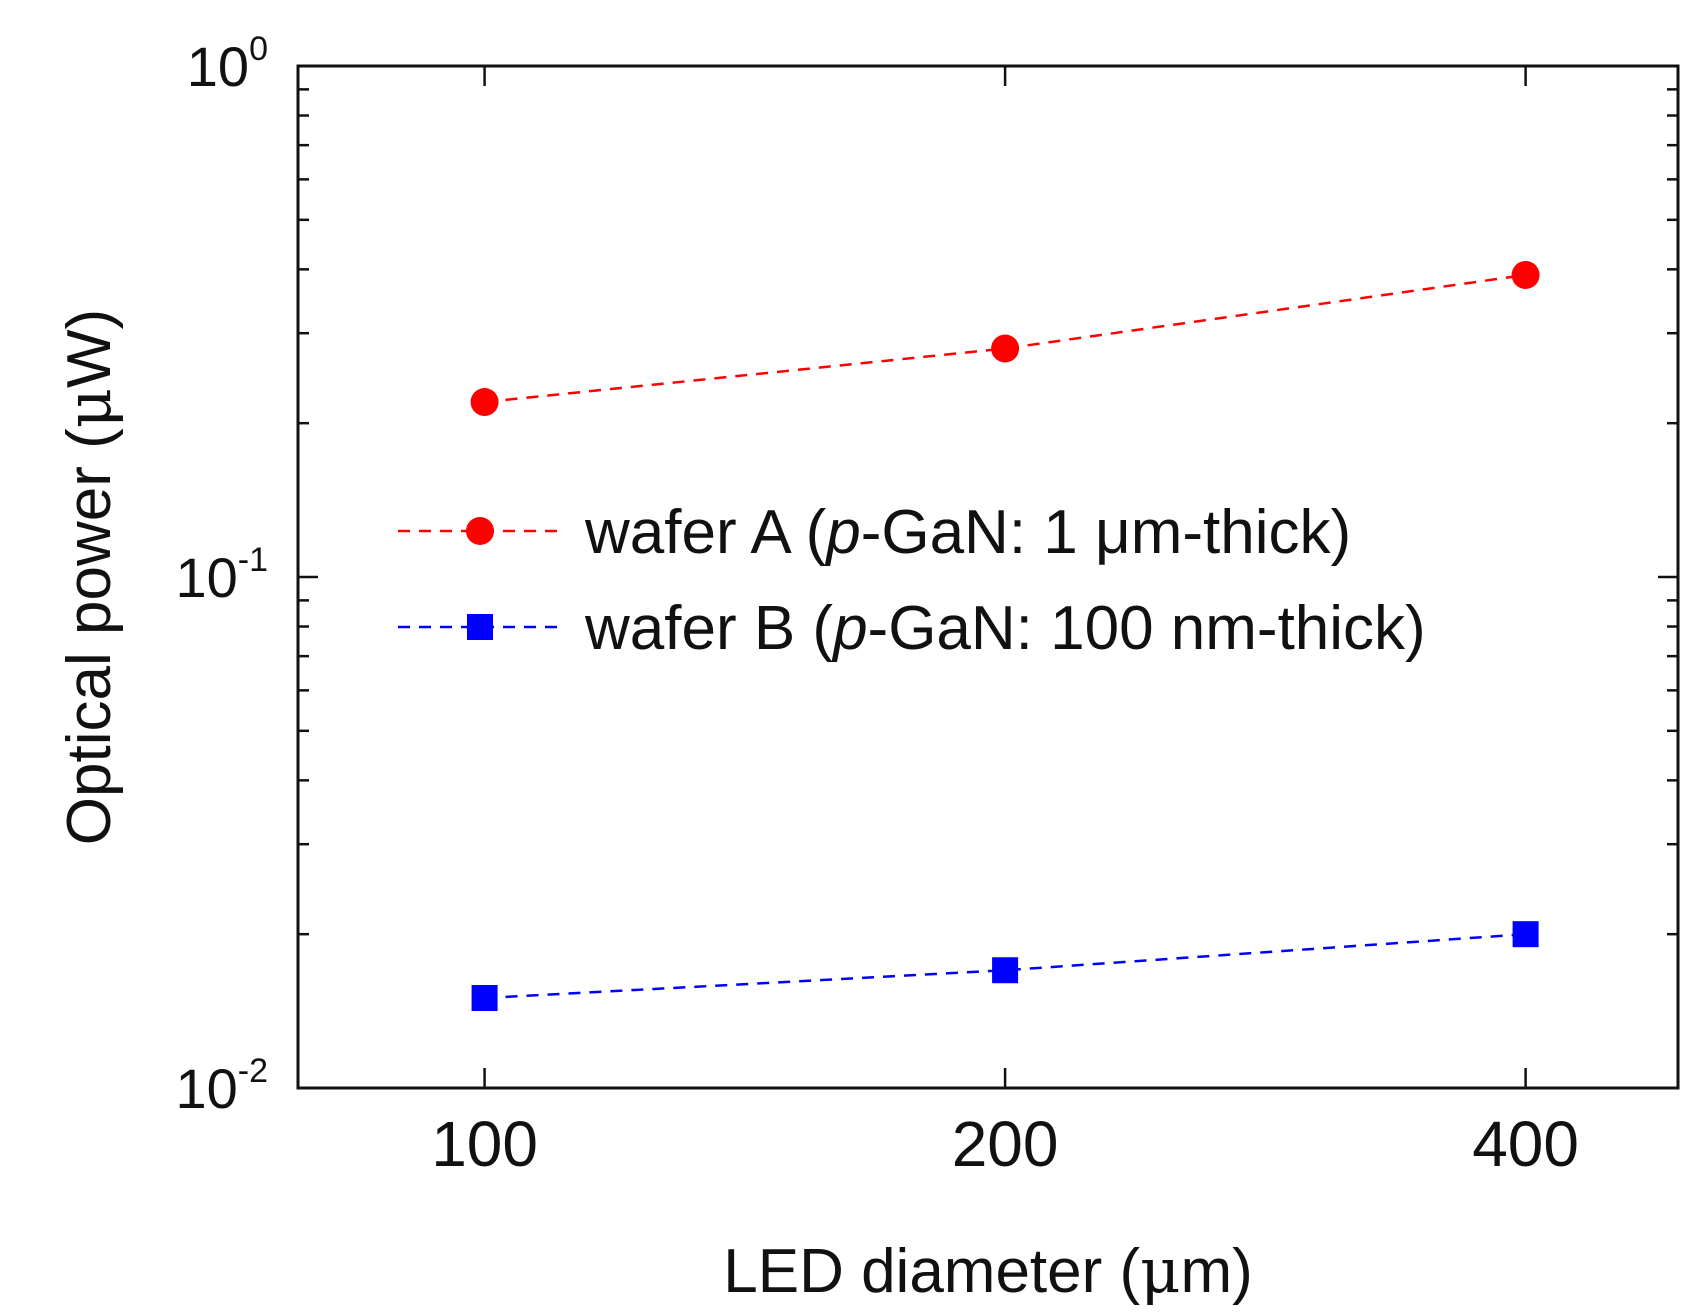  I want to click on x-tick-label: 200, so click(1005, 1144).